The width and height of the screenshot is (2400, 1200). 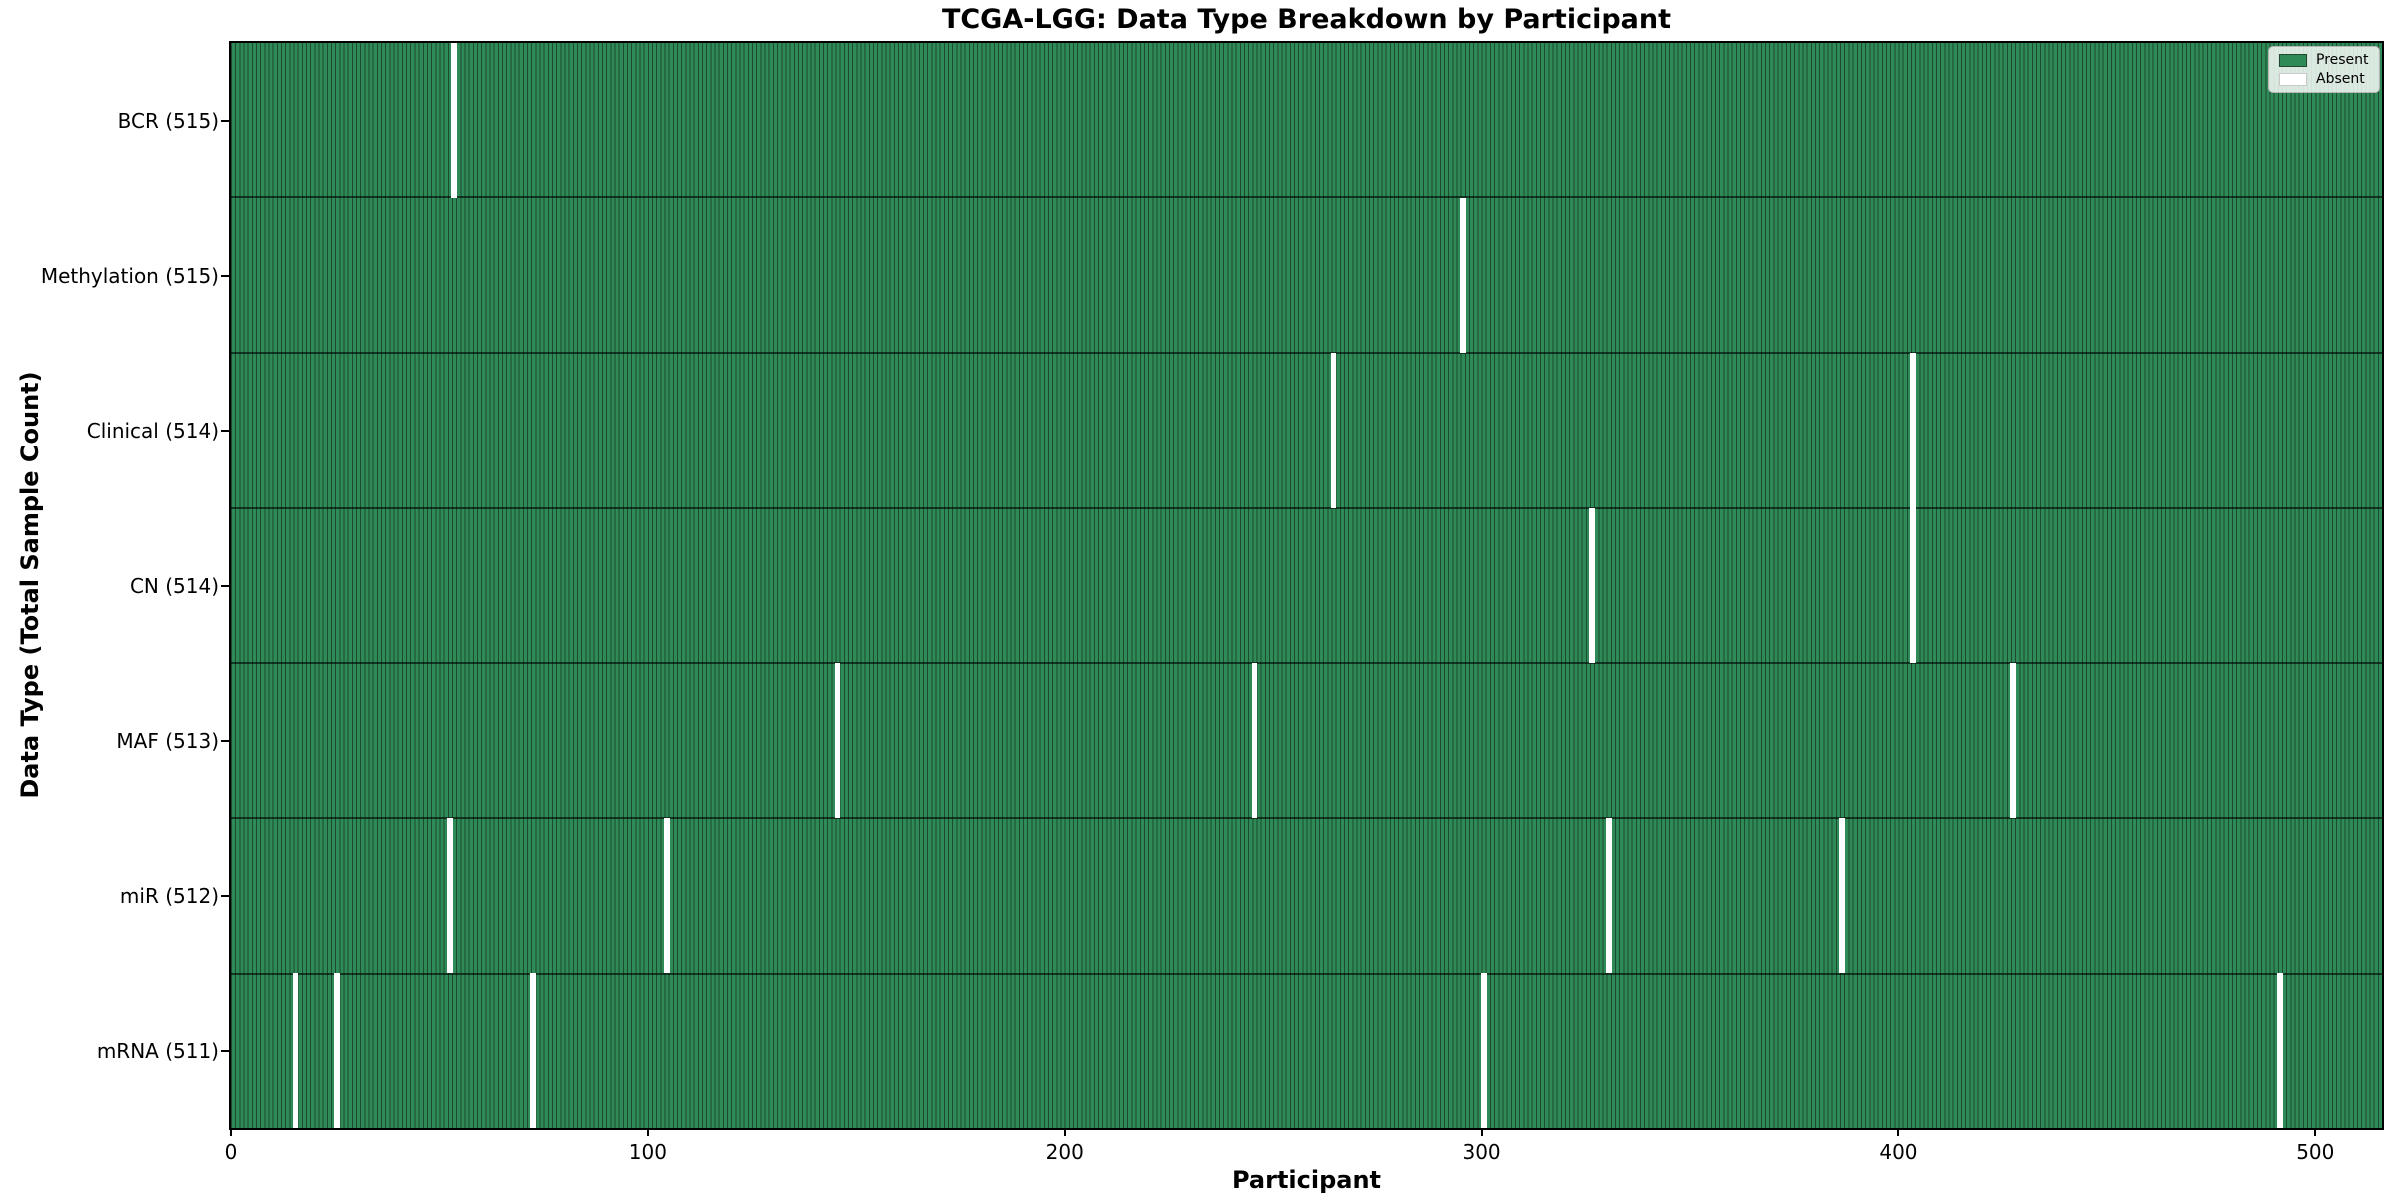 What do you see at coordinates (2324, 69) in the screenshot?
I see `legend: Present Absent` at bounding box center [2324, 69].